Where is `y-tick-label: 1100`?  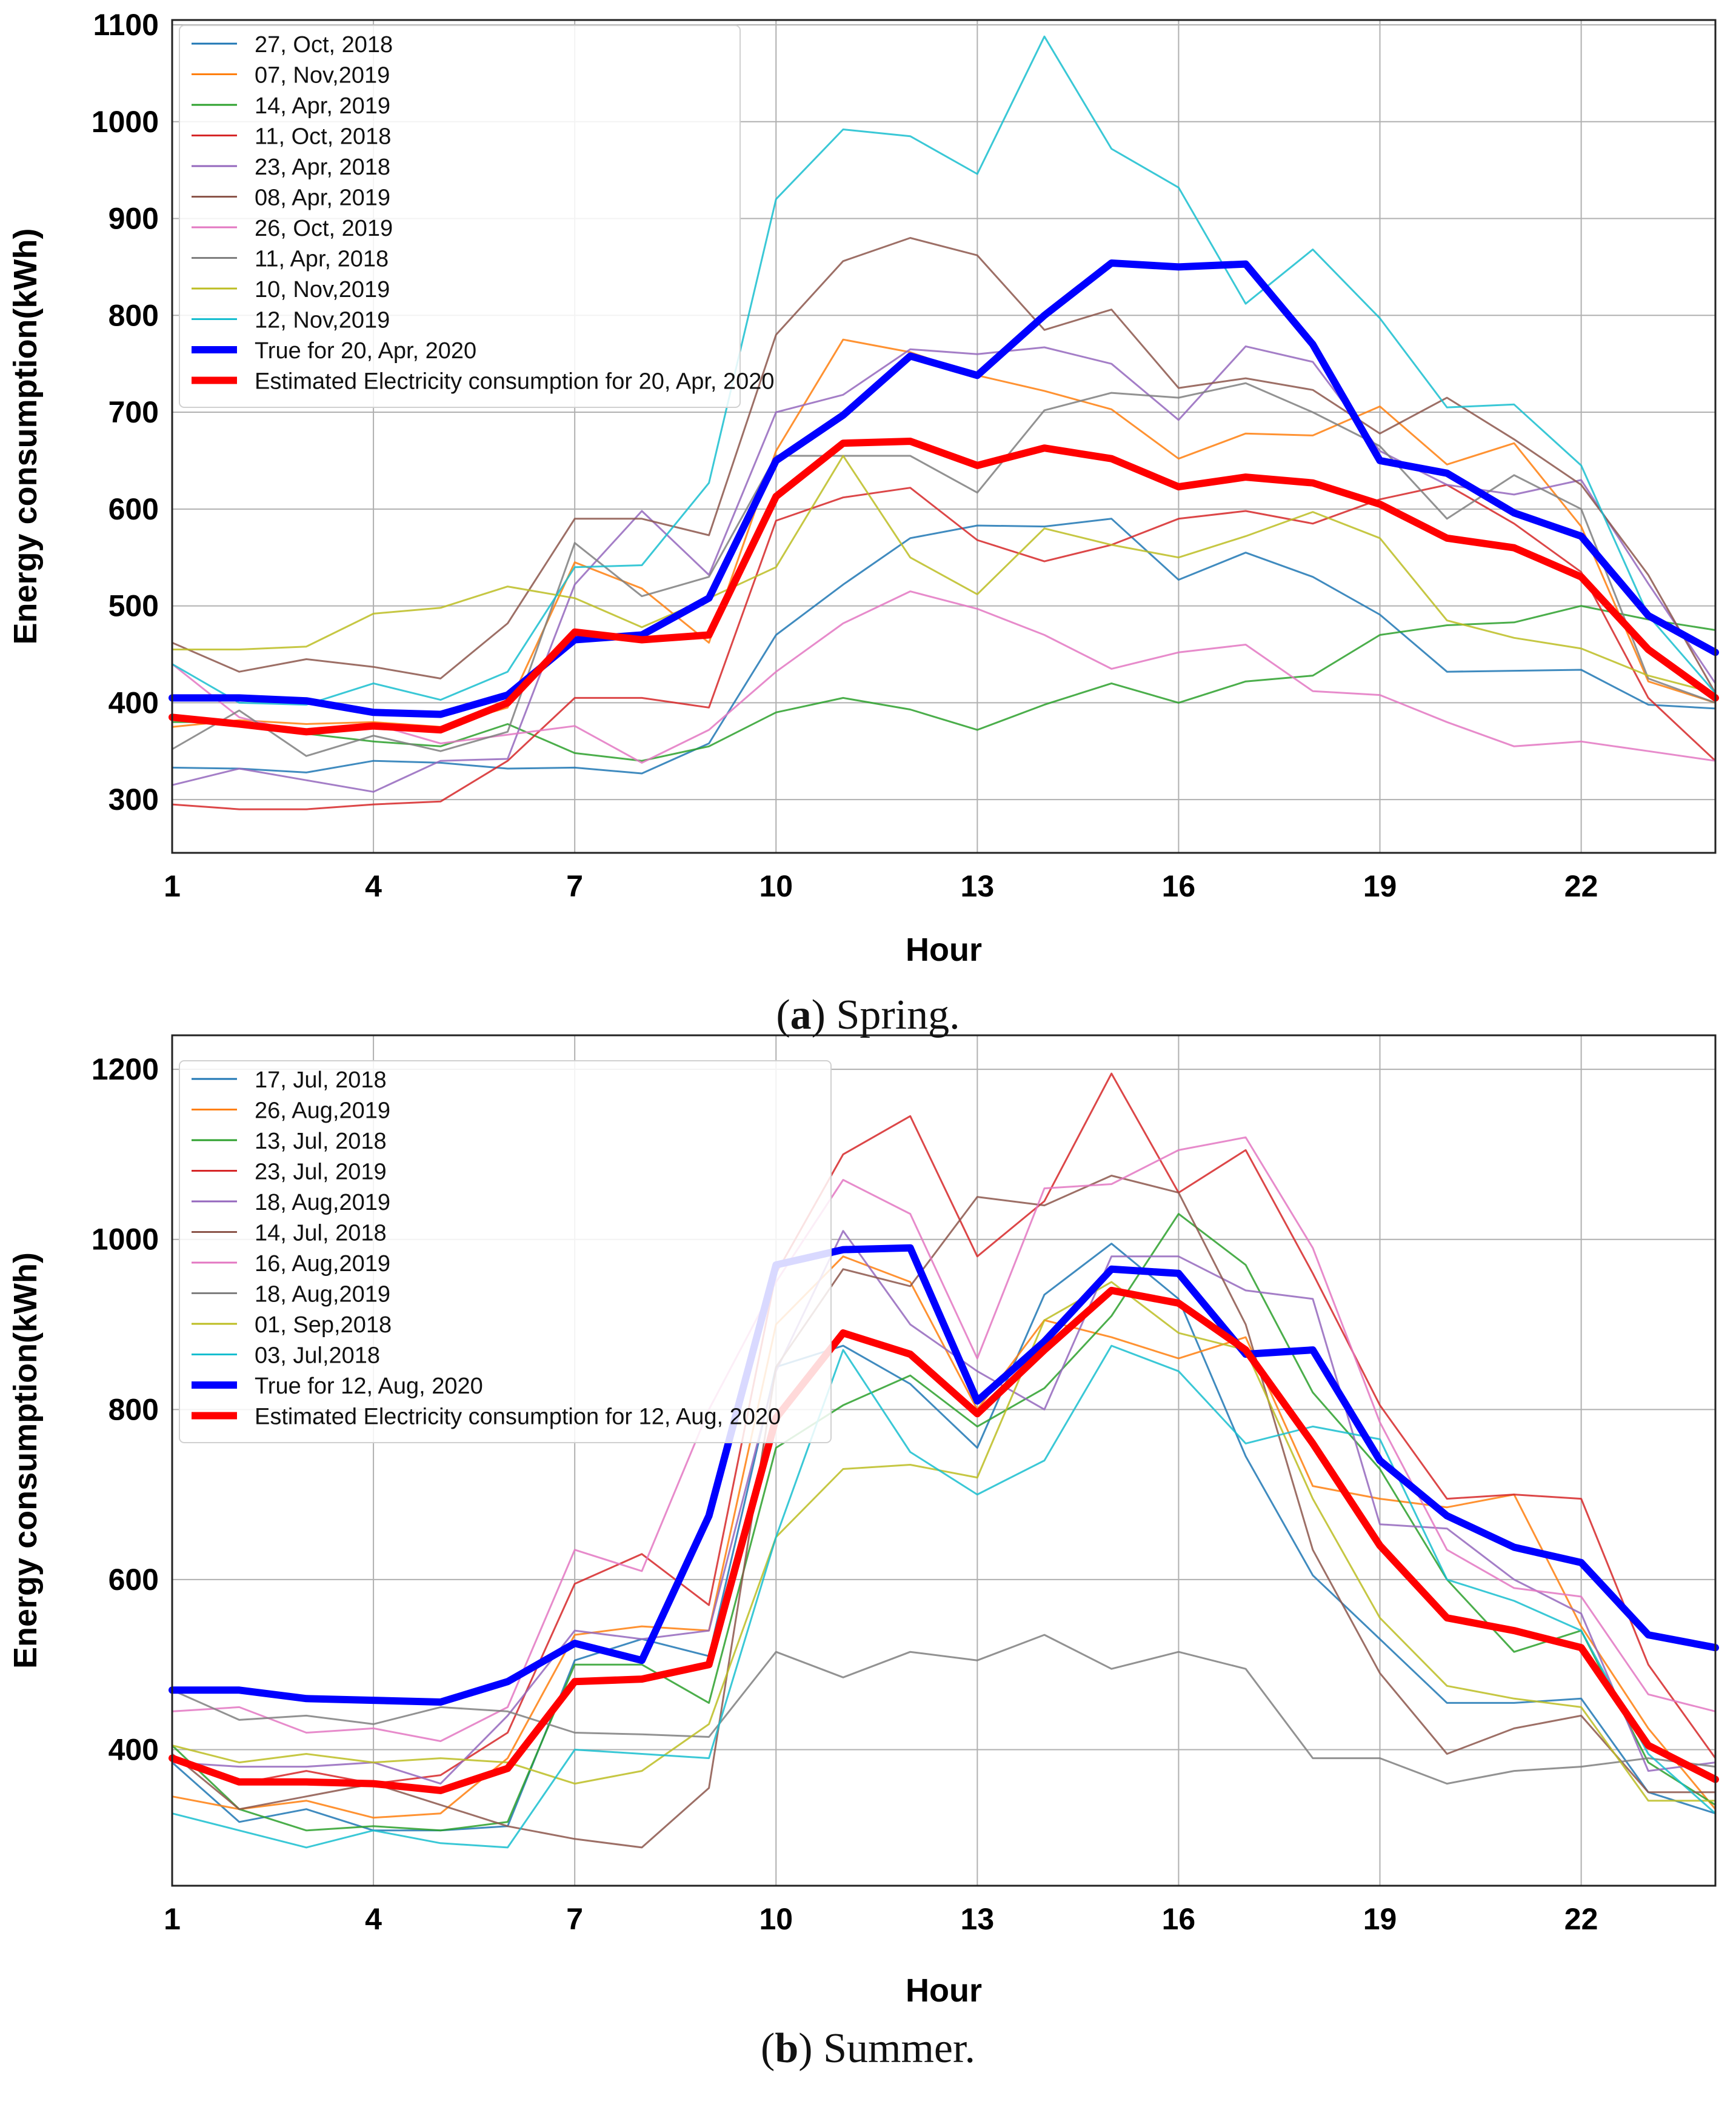
y-tick-label: 1100 is located at coordinates (126, 25).